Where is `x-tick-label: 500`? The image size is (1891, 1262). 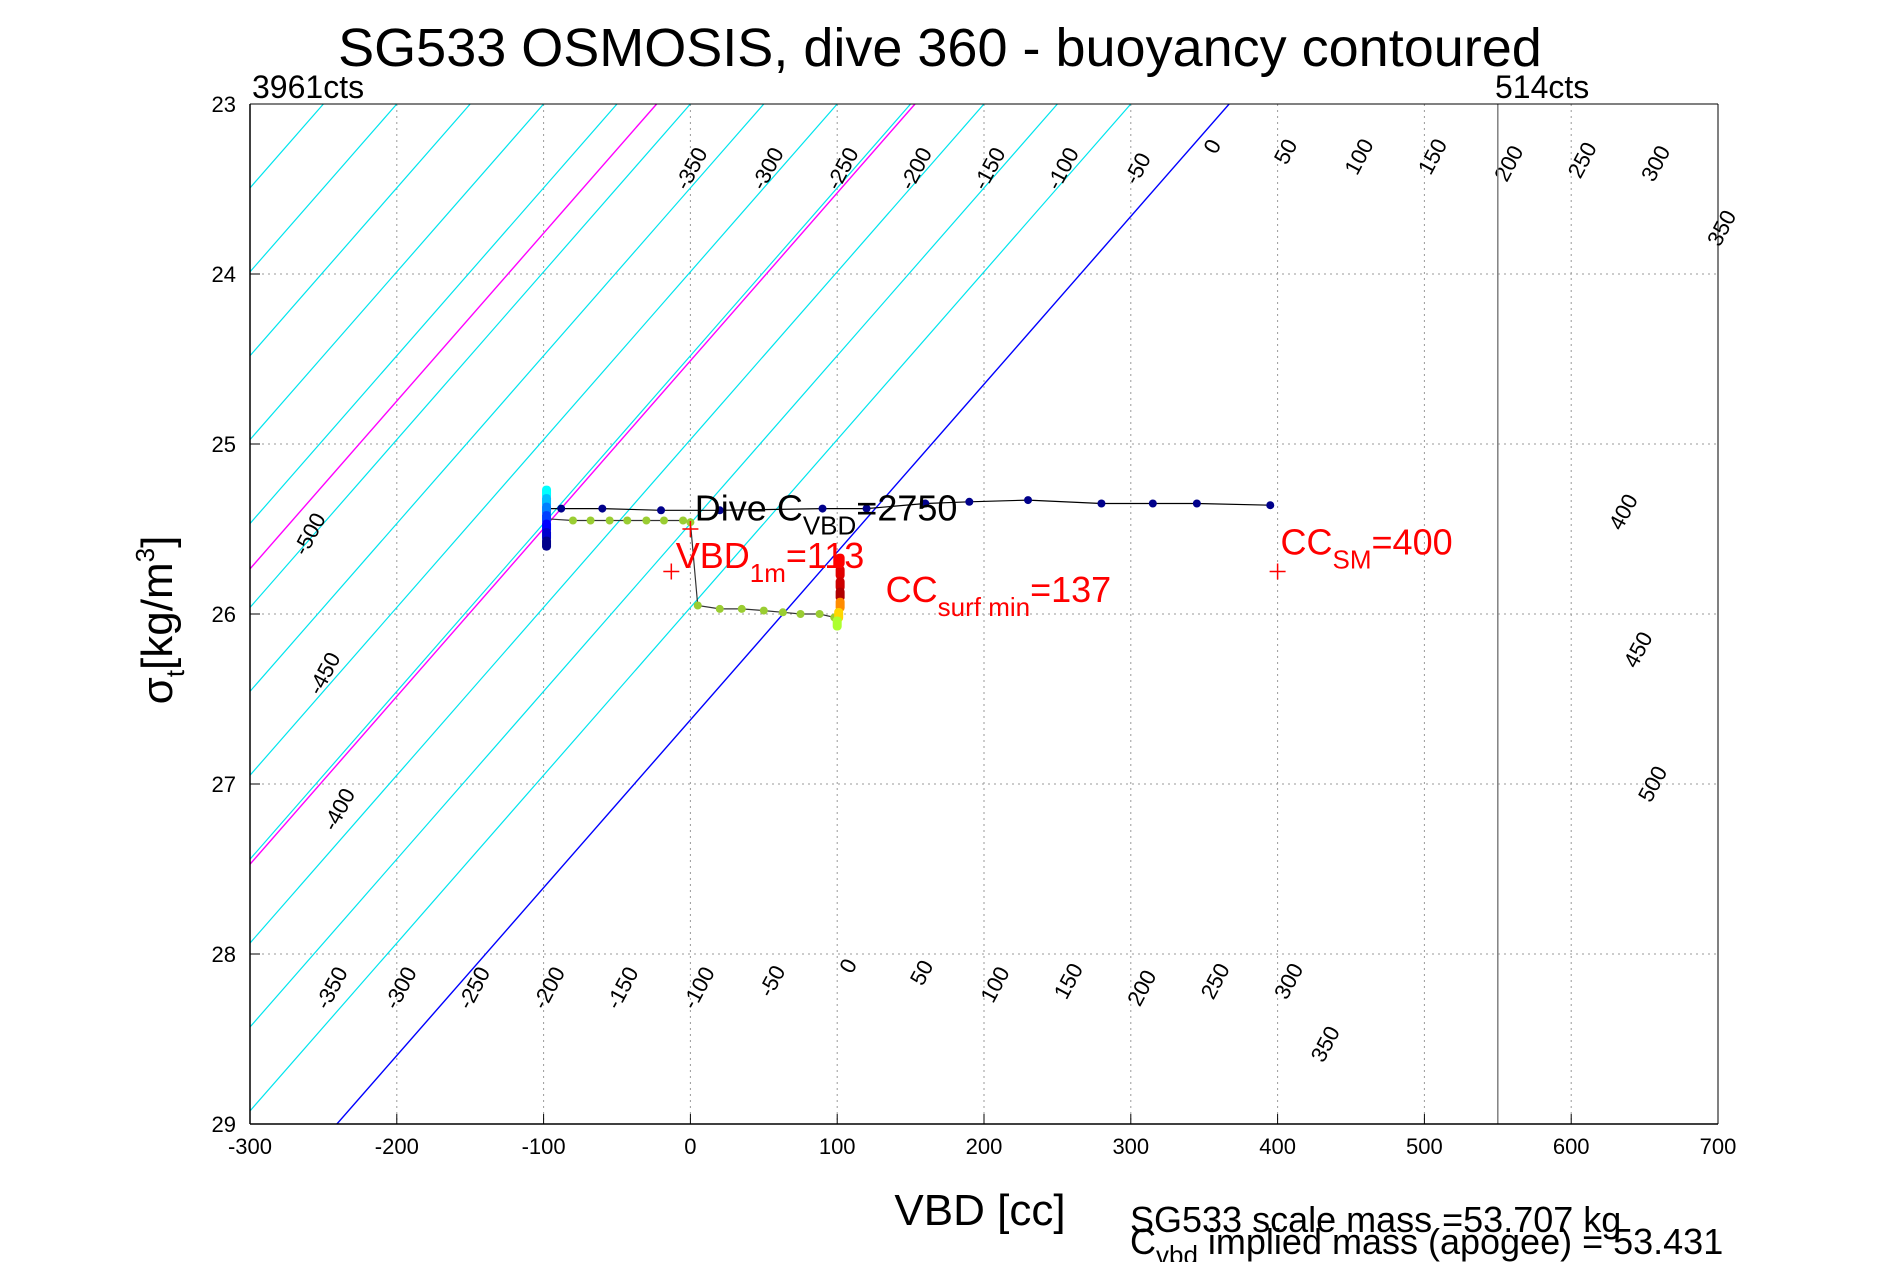
x-tick-label: 500 is located at coordinates (1424, 1146).